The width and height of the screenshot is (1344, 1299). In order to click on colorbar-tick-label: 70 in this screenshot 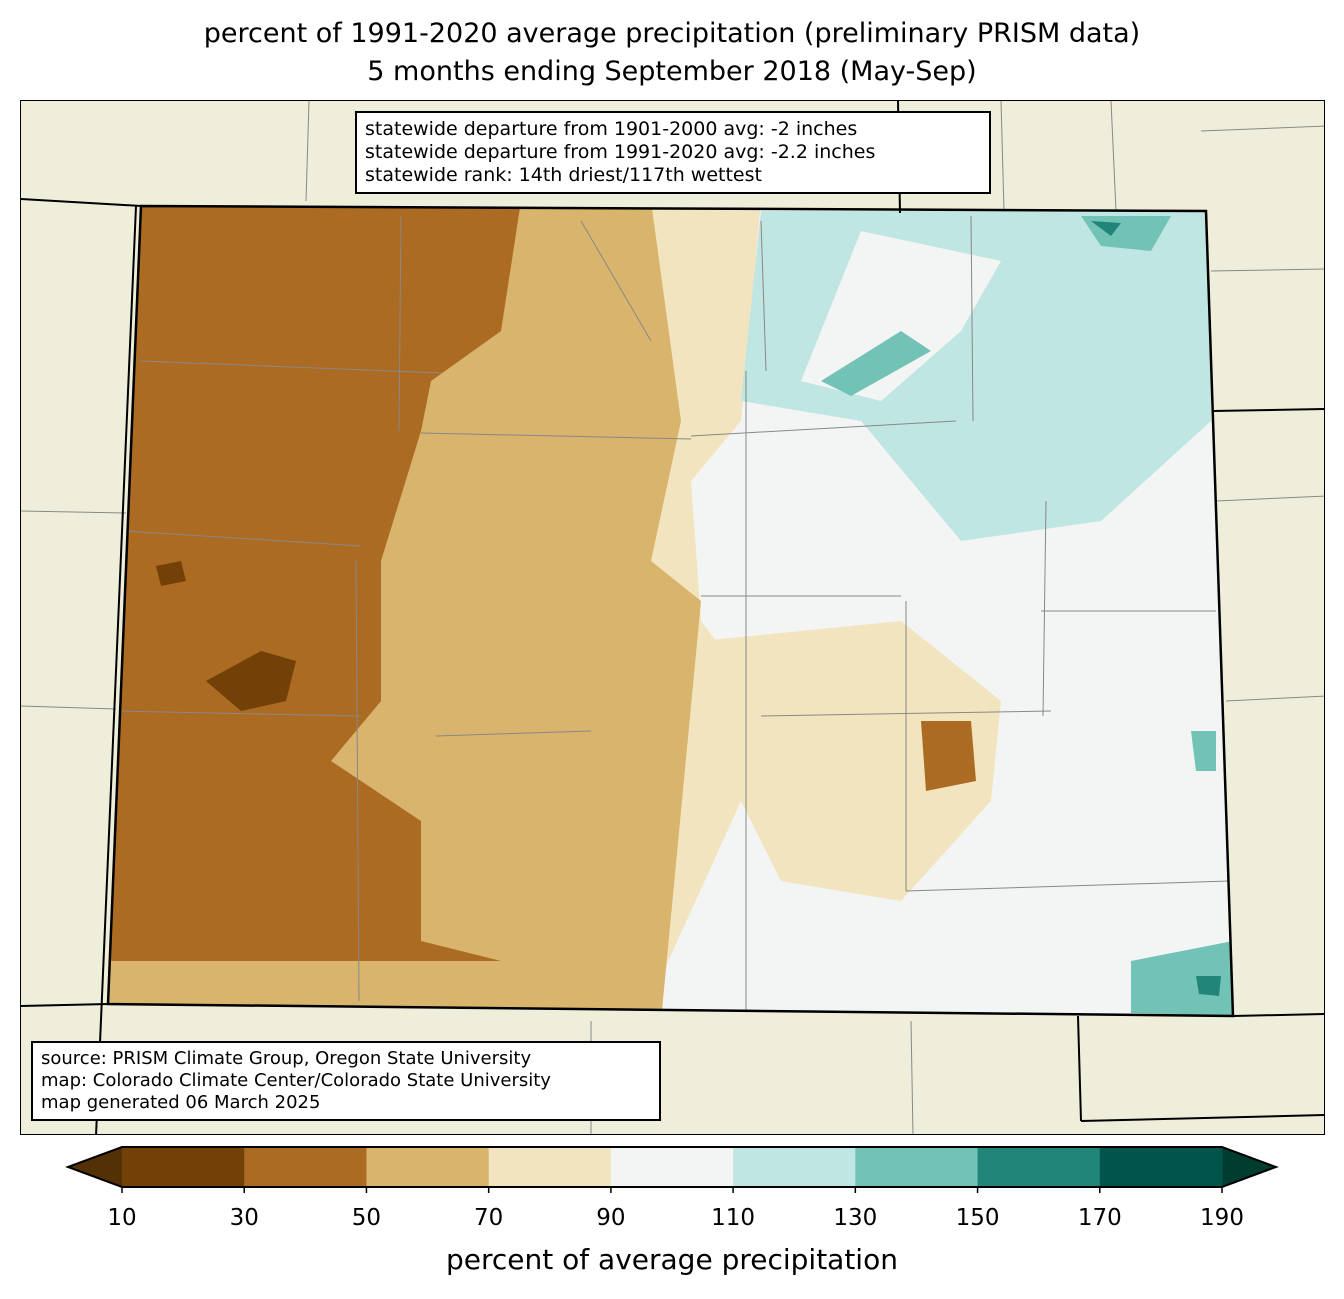, I will do `click(489, 1218)`.